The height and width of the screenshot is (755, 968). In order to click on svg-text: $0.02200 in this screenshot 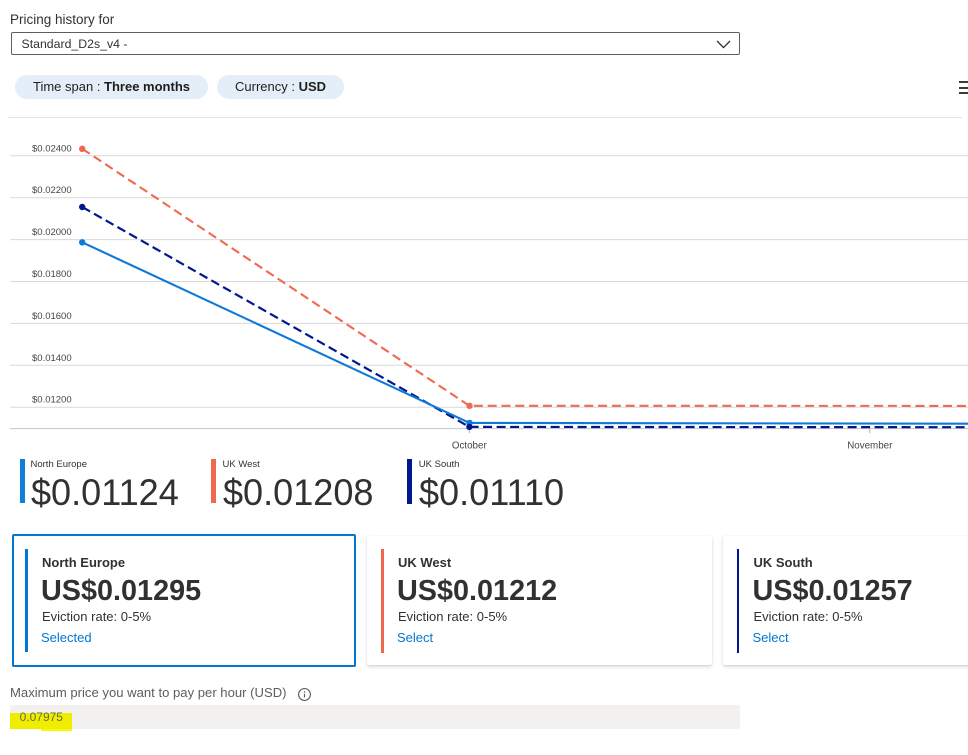, I will do `click(52, 190)`.